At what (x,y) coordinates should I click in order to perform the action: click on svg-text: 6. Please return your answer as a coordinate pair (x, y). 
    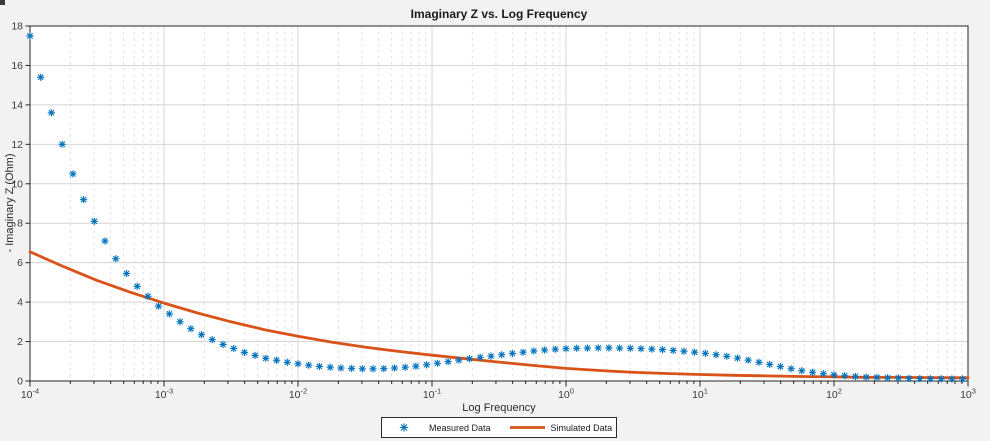
    Looking at the image, I should click on (20, 263).